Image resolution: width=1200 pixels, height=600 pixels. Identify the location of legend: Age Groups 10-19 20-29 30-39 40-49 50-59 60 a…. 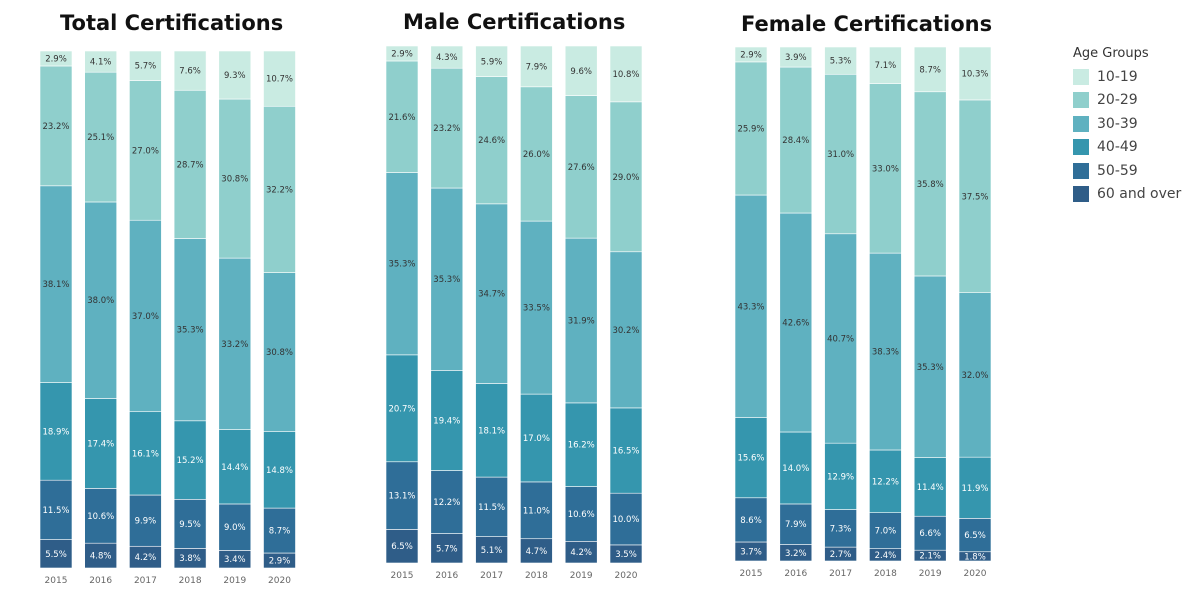
(1127, 126).